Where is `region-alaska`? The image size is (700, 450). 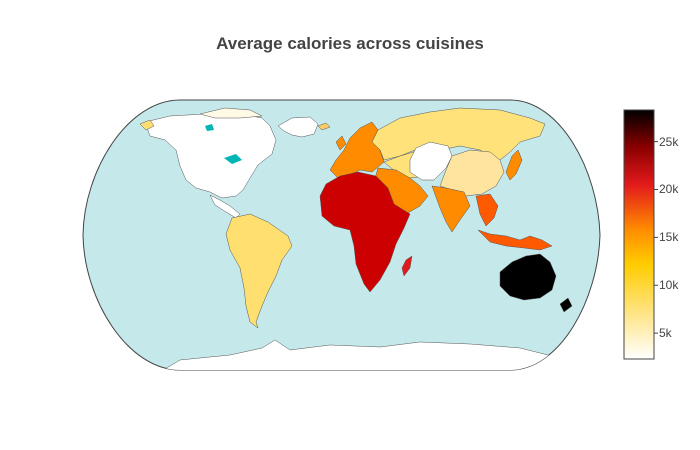
region-alaska is located at coordinates (147, 125).